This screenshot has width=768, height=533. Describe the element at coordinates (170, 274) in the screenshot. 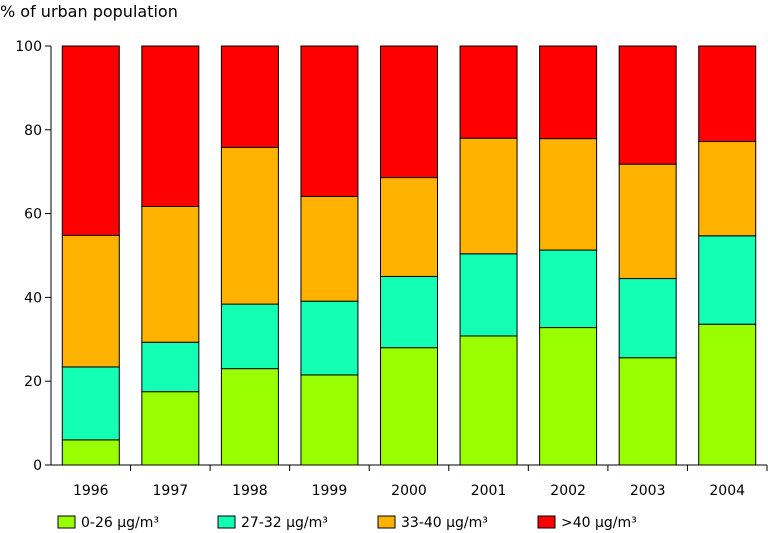

I see `bar-segment-1997-s2` at that location.